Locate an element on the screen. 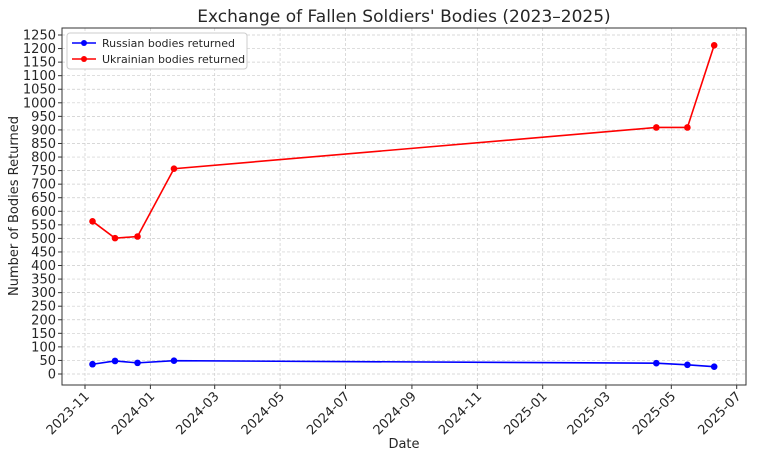  y-tick-label: 650 is located at coordinates (43, 198).